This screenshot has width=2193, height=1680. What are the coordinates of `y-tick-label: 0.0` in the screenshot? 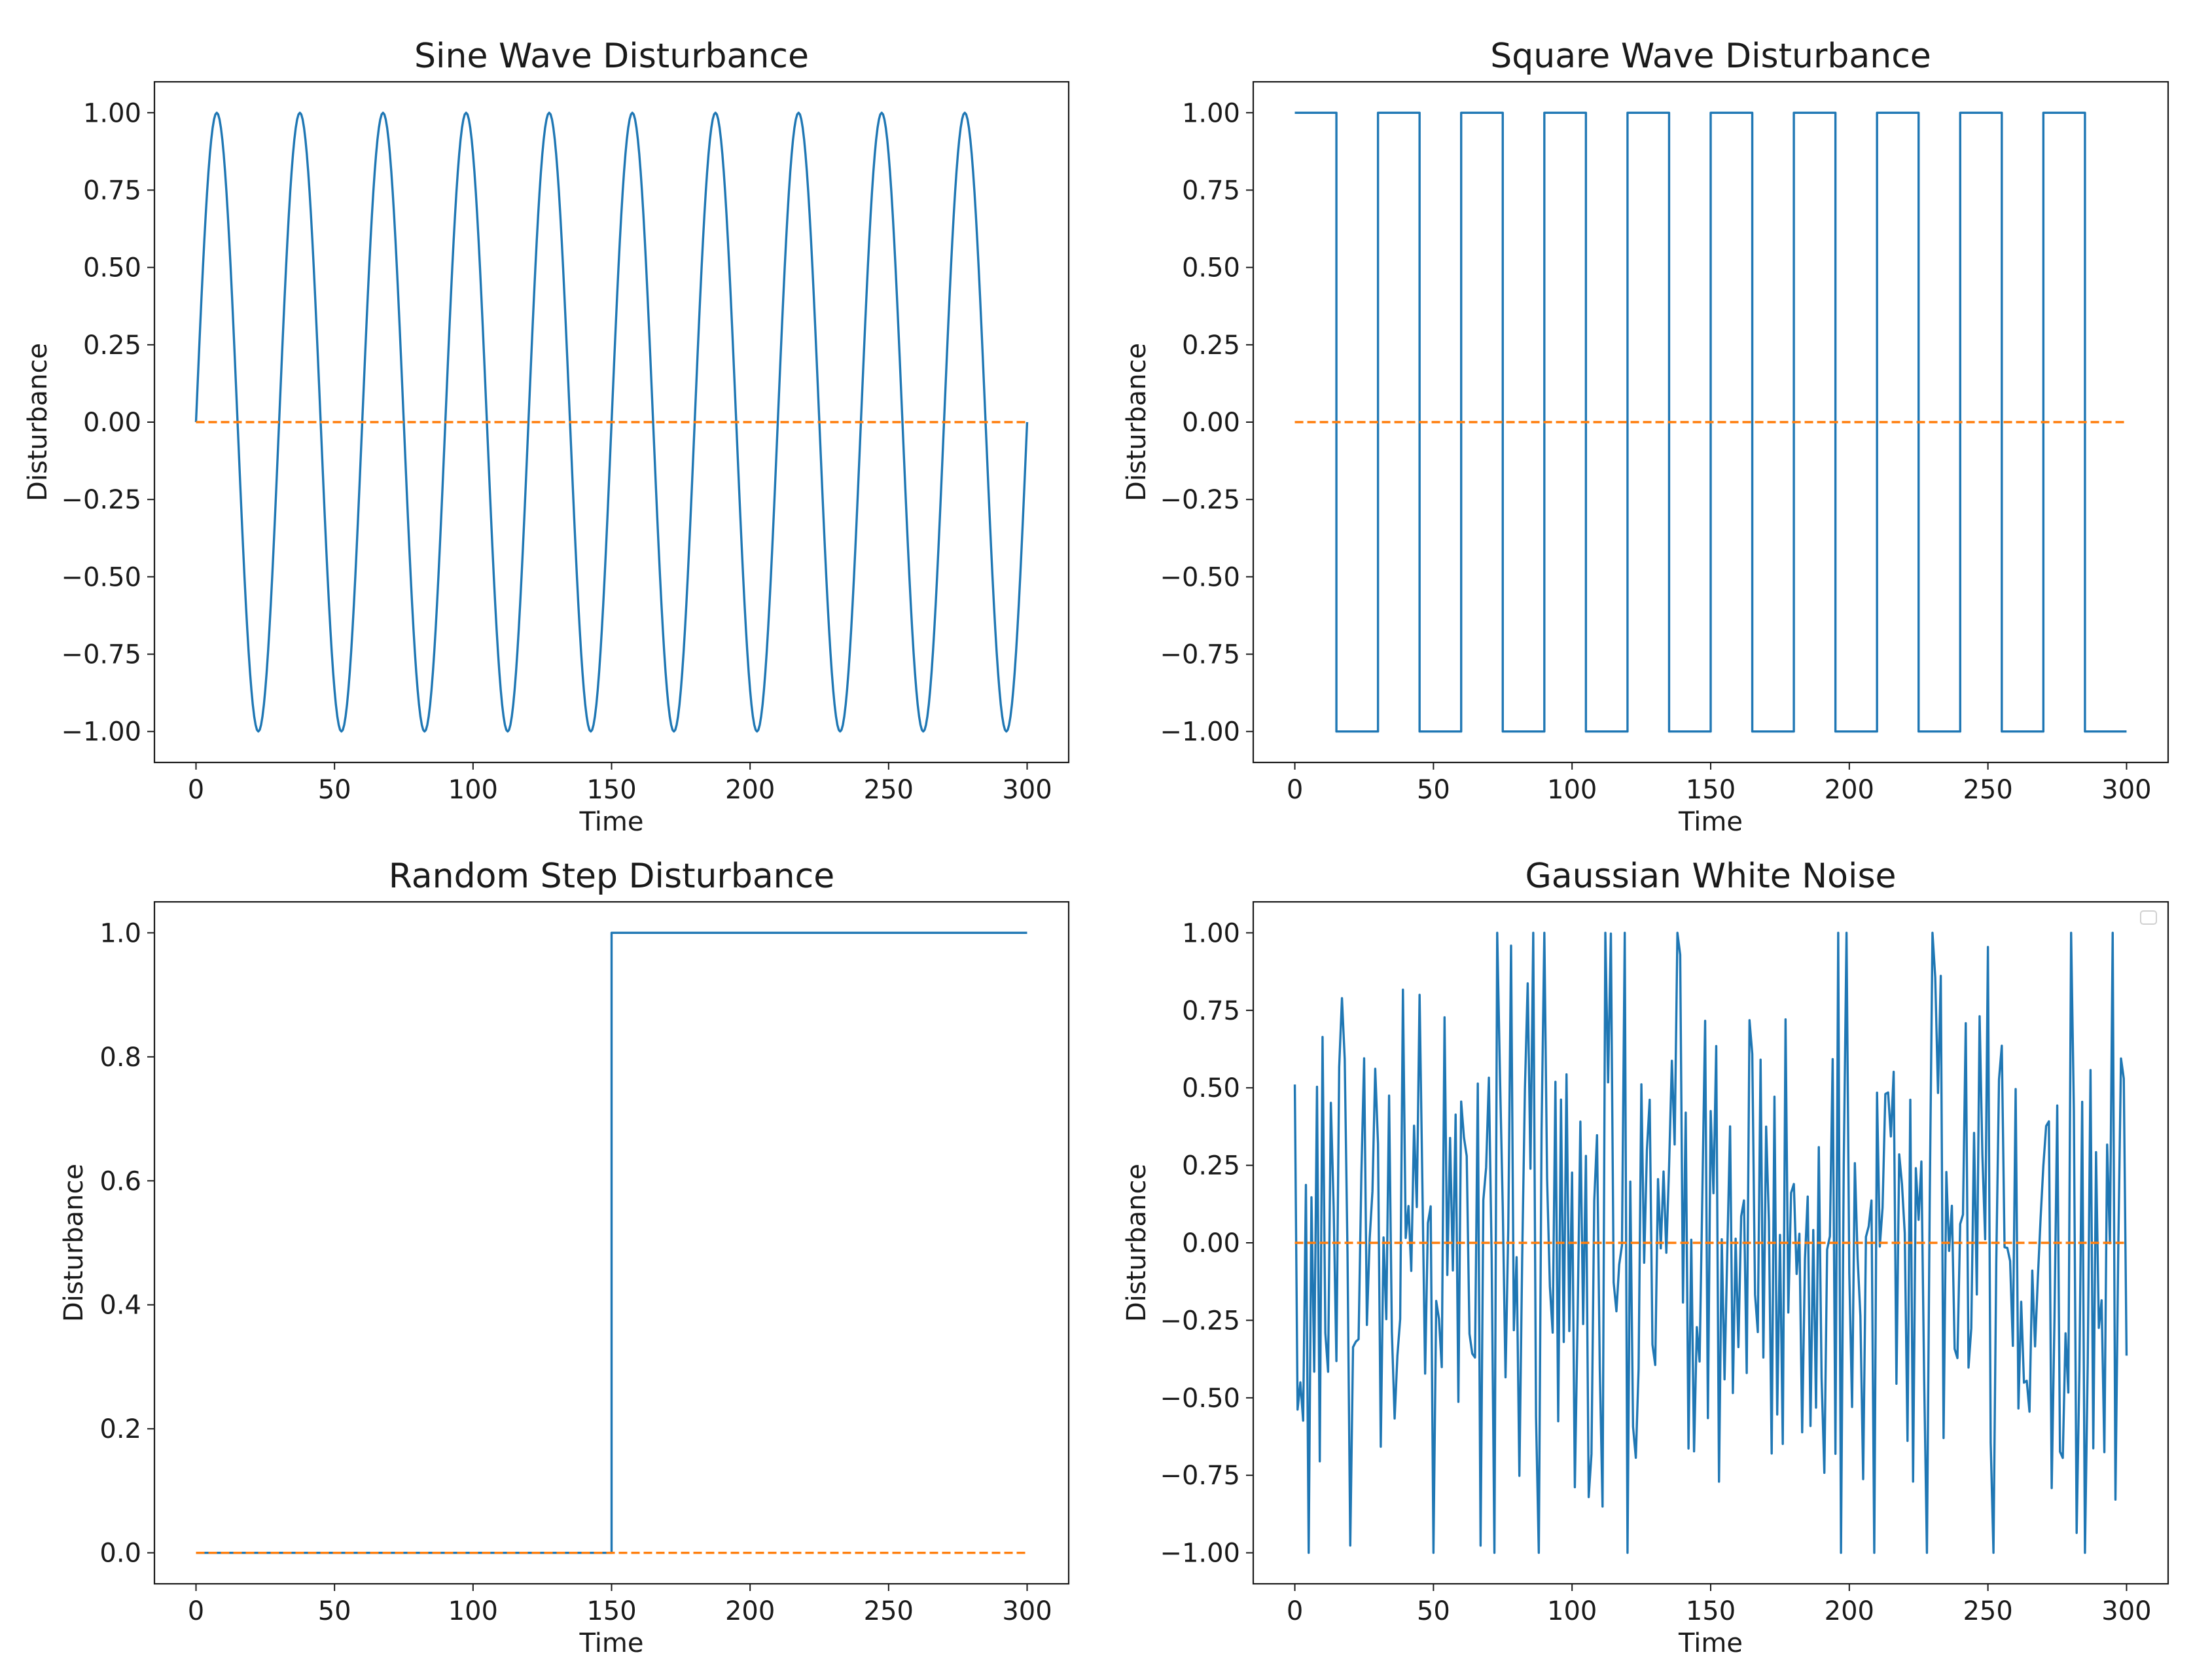 It's located at (120, 1554).